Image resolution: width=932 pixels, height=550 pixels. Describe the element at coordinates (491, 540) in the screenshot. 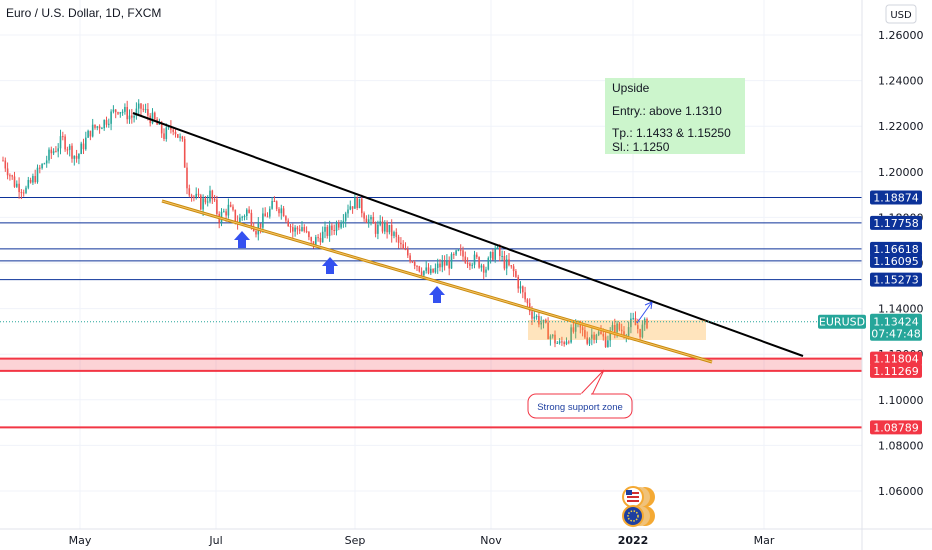

I see `x-tick-label: Nov` at that location.